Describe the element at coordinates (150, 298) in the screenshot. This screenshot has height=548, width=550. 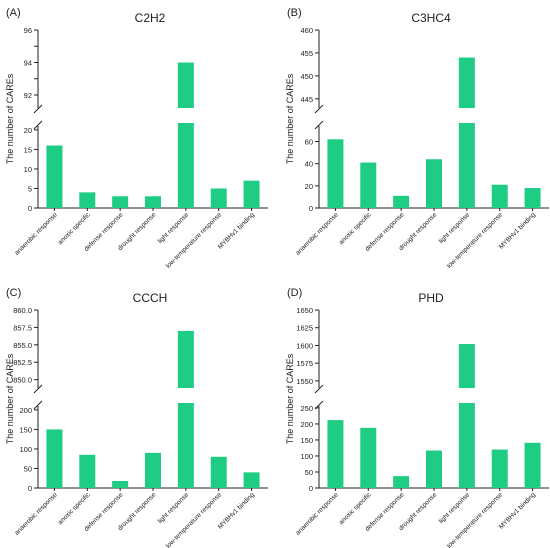
I see `chart-title: CCCH` at that location.